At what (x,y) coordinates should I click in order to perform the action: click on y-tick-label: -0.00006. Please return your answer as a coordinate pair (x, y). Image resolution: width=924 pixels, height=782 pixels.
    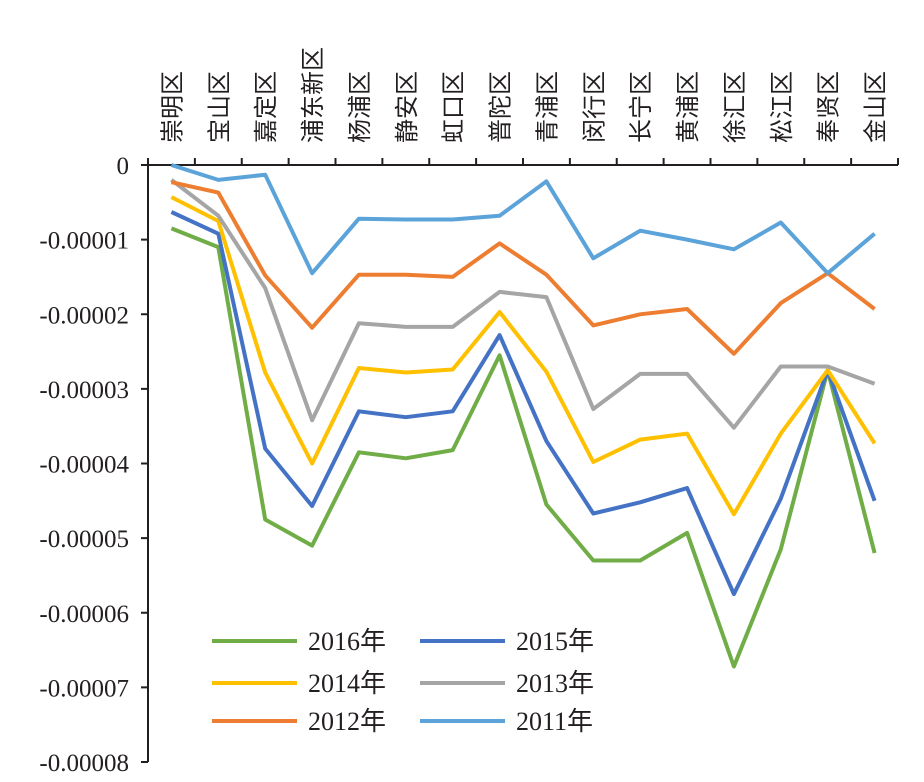
    Looking at the image, I should click on (84, 614).